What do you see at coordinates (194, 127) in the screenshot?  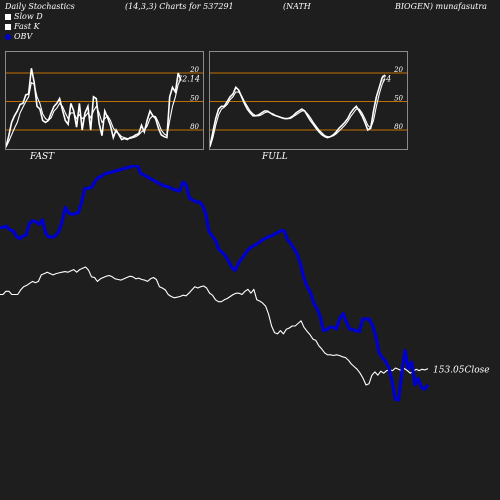 I see `fast-y-tick: 80` at bounding box center [194, 127].